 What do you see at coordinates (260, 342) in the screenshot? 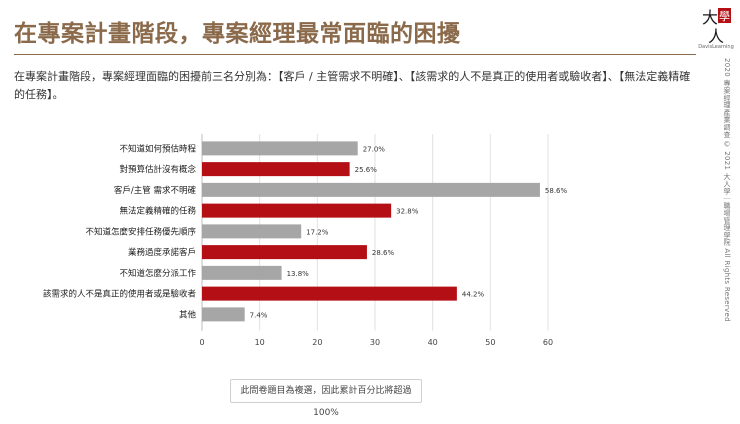
I see `x-tick-label: 10` at bounding box center [260, 342].